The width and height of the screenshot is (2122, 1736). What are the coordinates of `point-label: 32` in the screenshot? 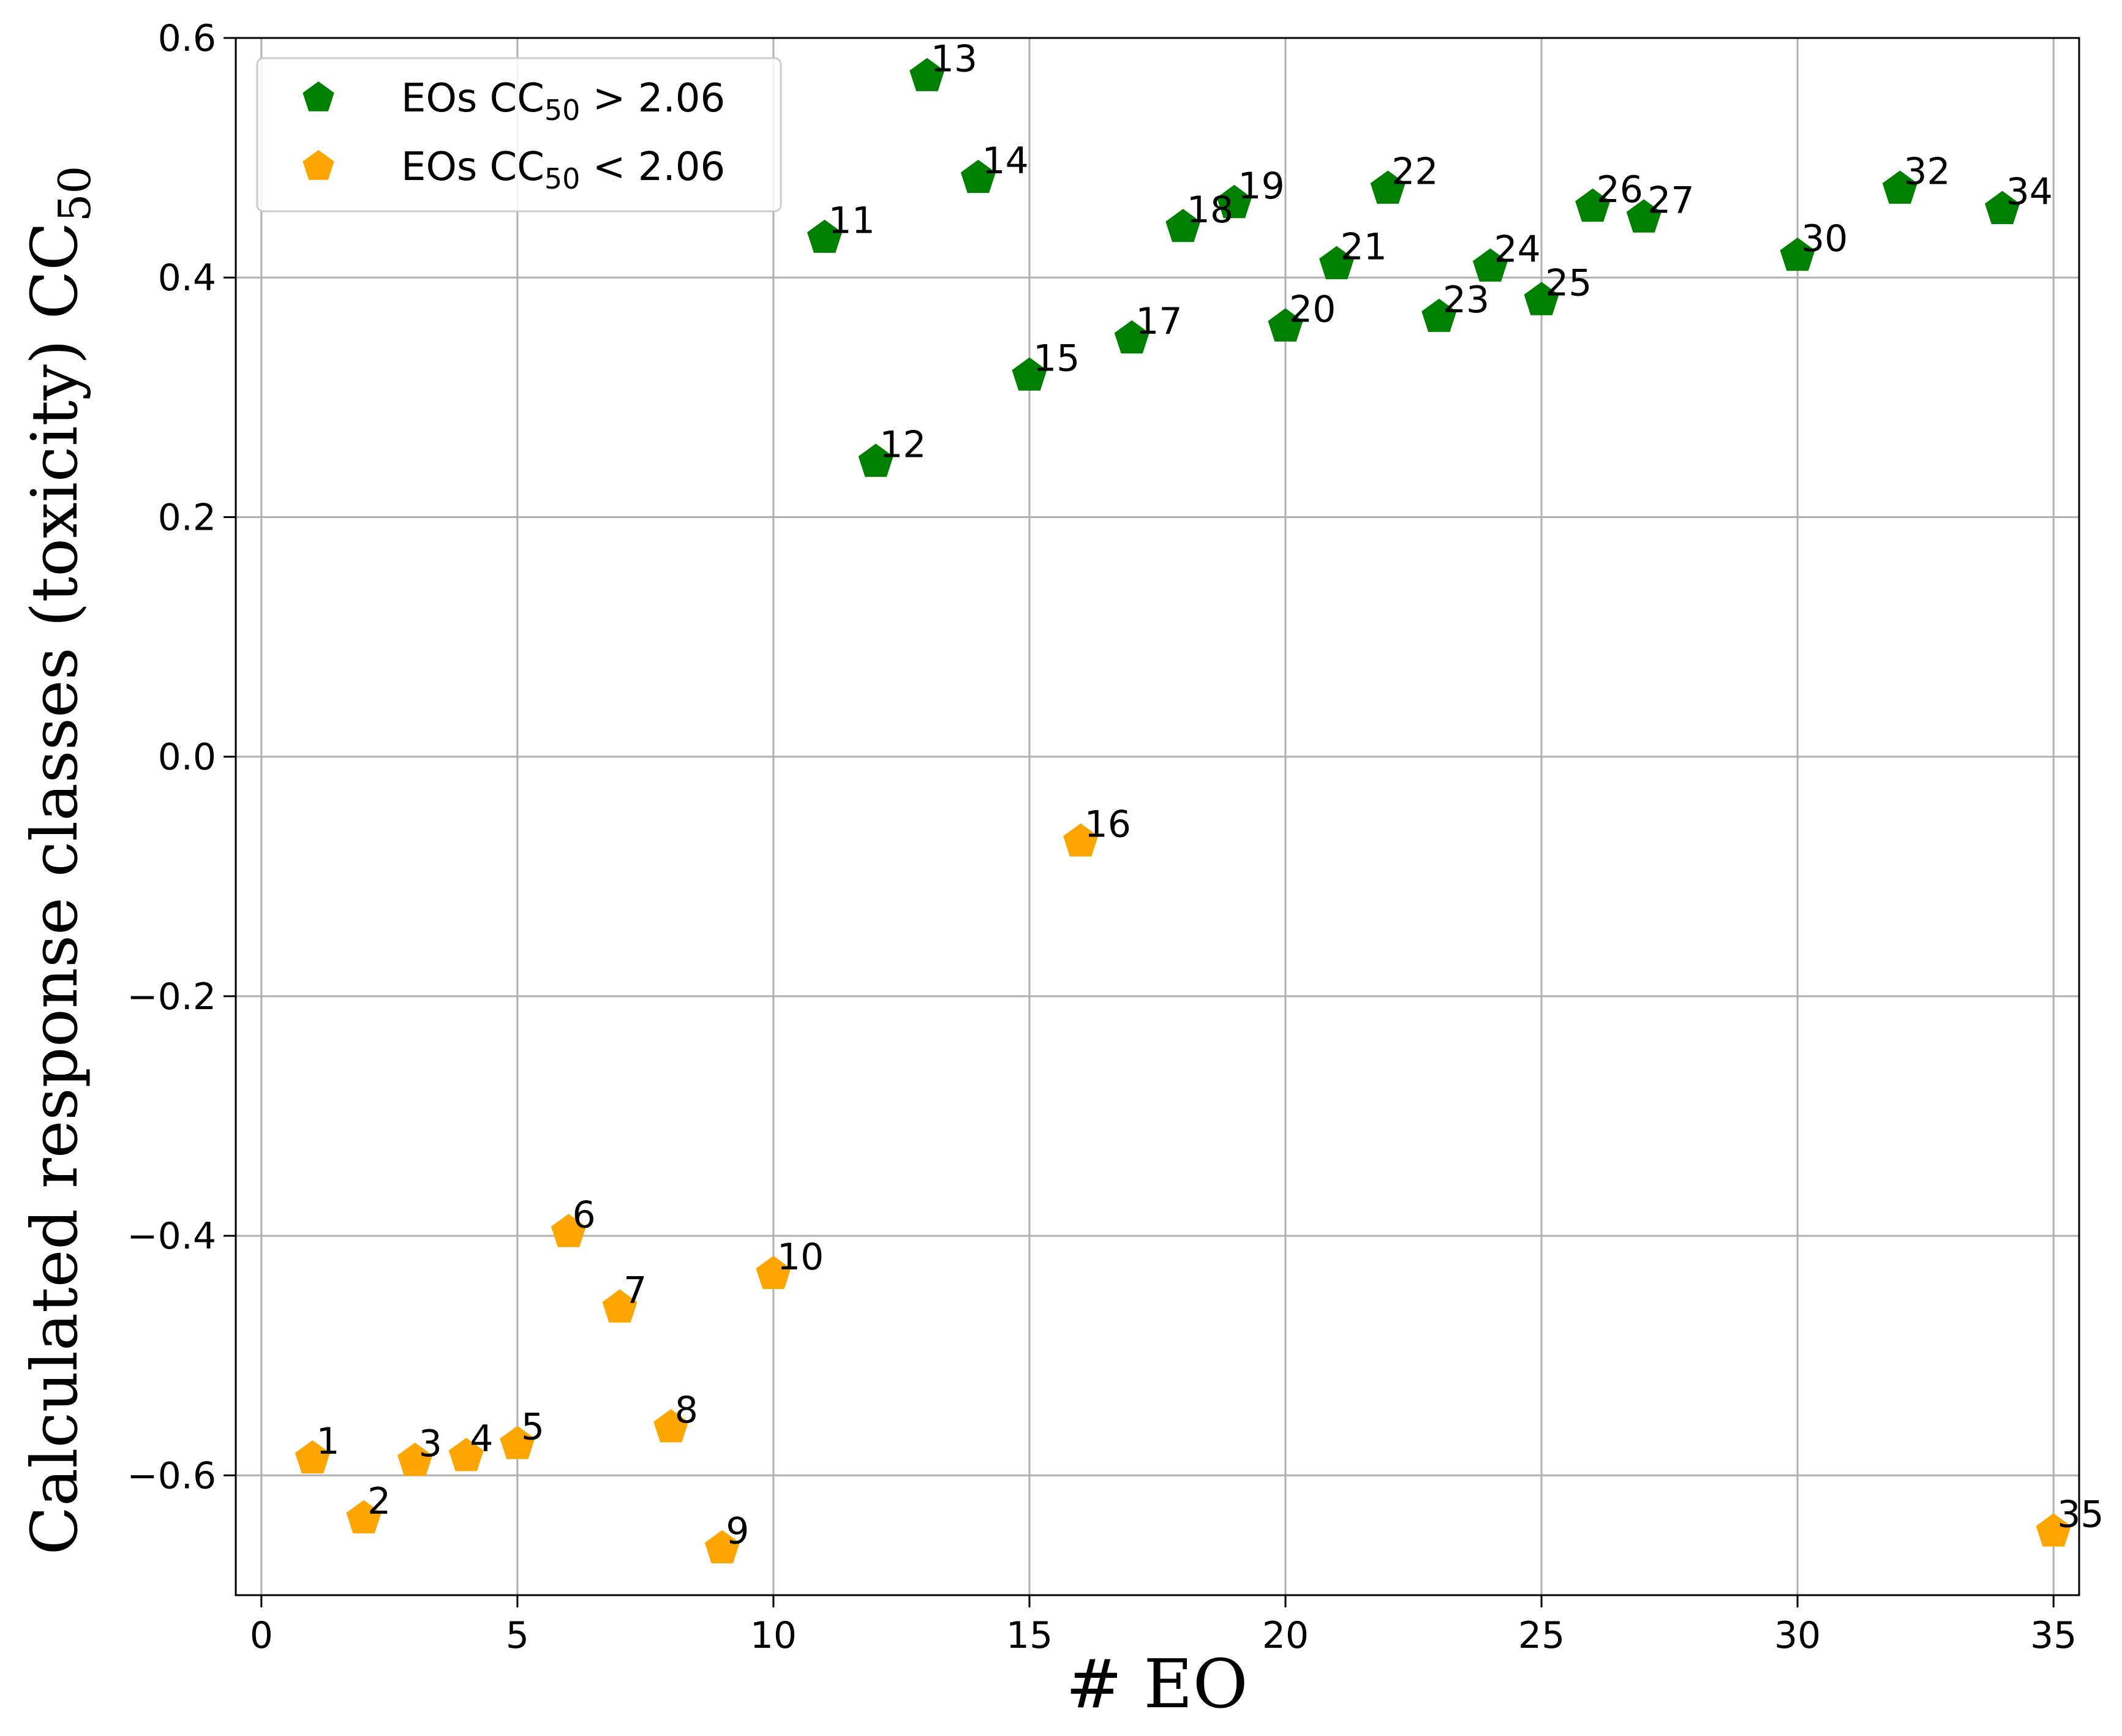 It's located at (1926, 171).